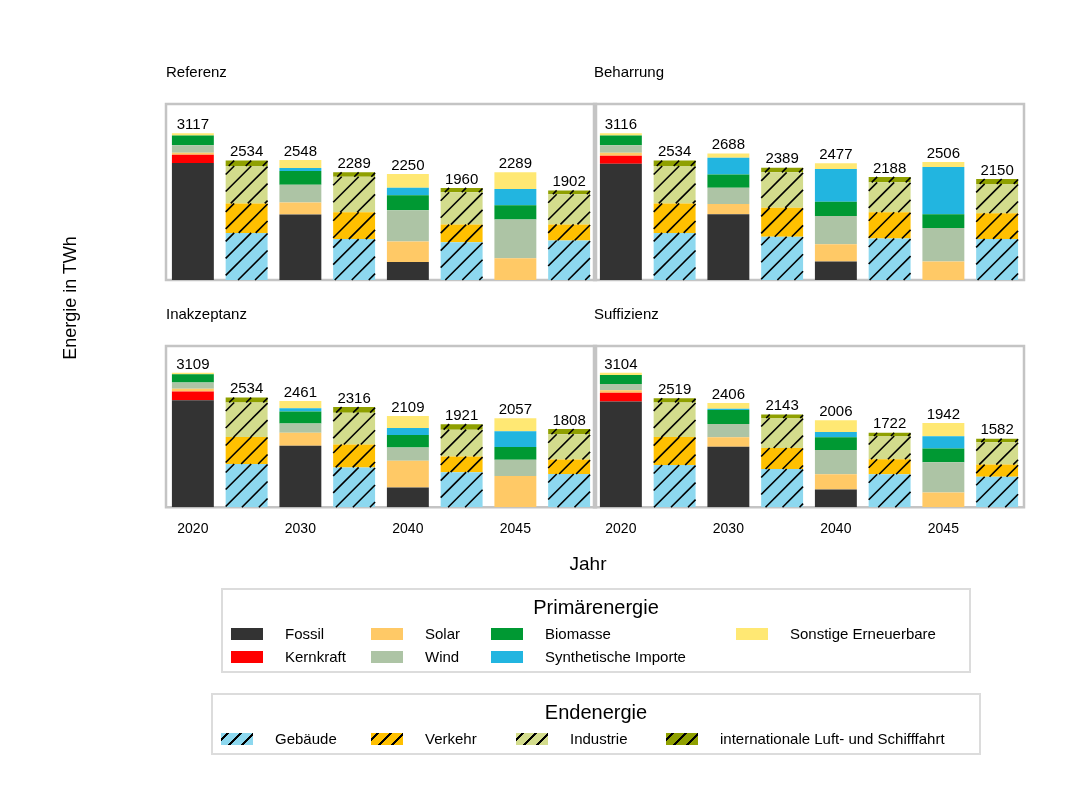 The width and height of the screenshot is (1065, 787). Describe the element at coordinates (196, 72) in the screenshot. I see `chart-title: Referenz` at that location.